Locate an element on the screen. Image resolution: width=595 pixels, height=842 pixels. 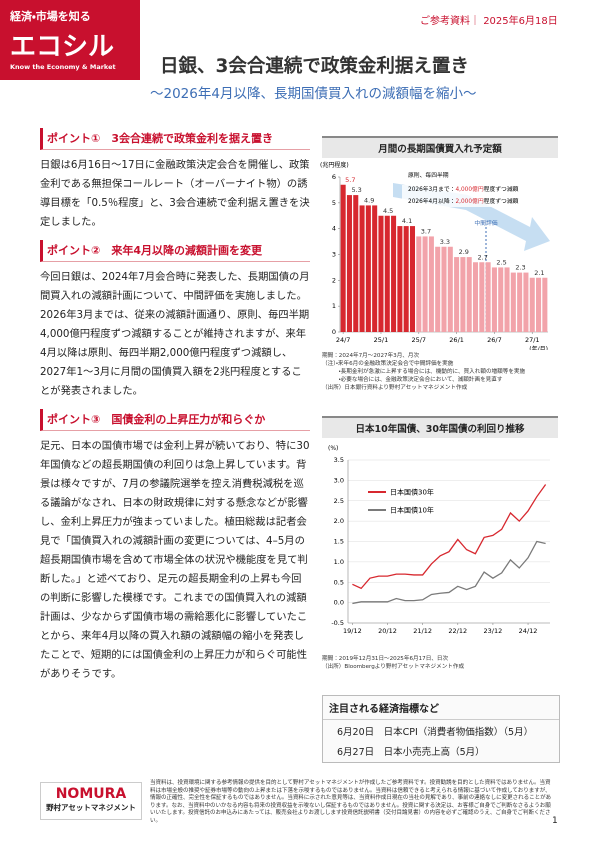
review-label: 中間評価 is located at coordinates (485, 223).